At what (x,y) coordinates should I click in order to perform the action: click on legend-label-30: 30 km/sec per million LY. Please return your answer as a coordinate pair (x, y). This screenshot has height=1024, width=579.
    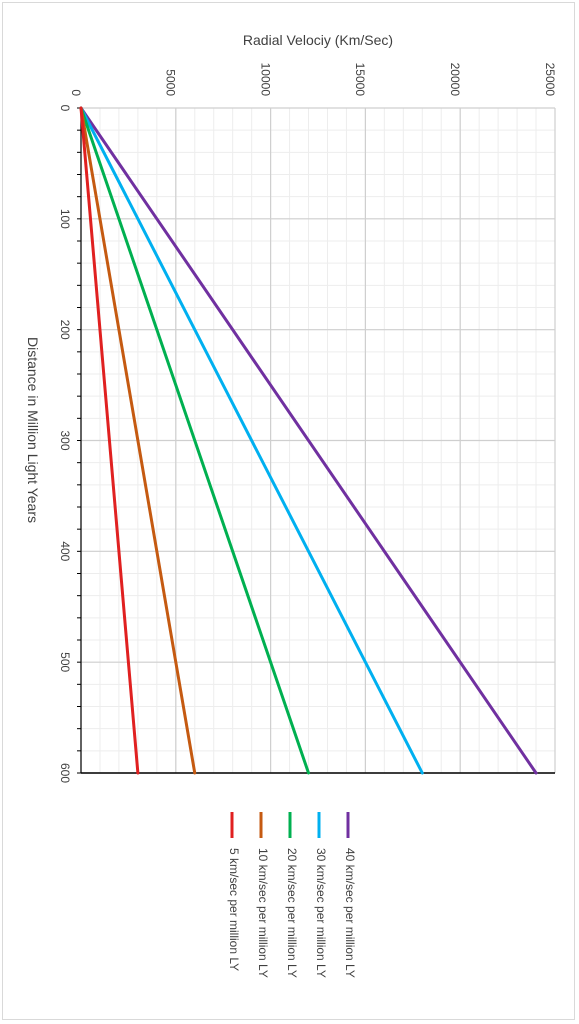
    Looking at the image, I should click on (321, 913).